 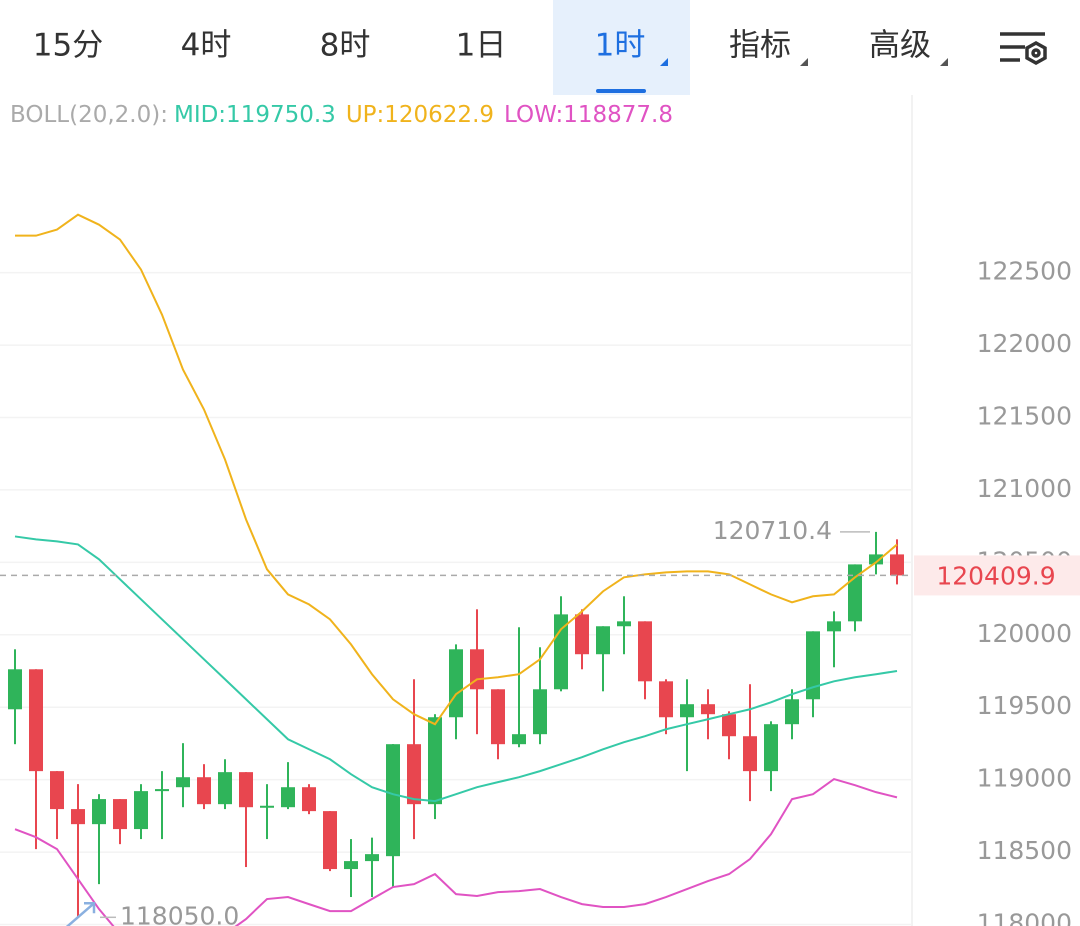 What do you see at coordinates (420, 115) in the screenshot?
I see `legend-entry: UP:120622.9` at bounding box center [420, 115].